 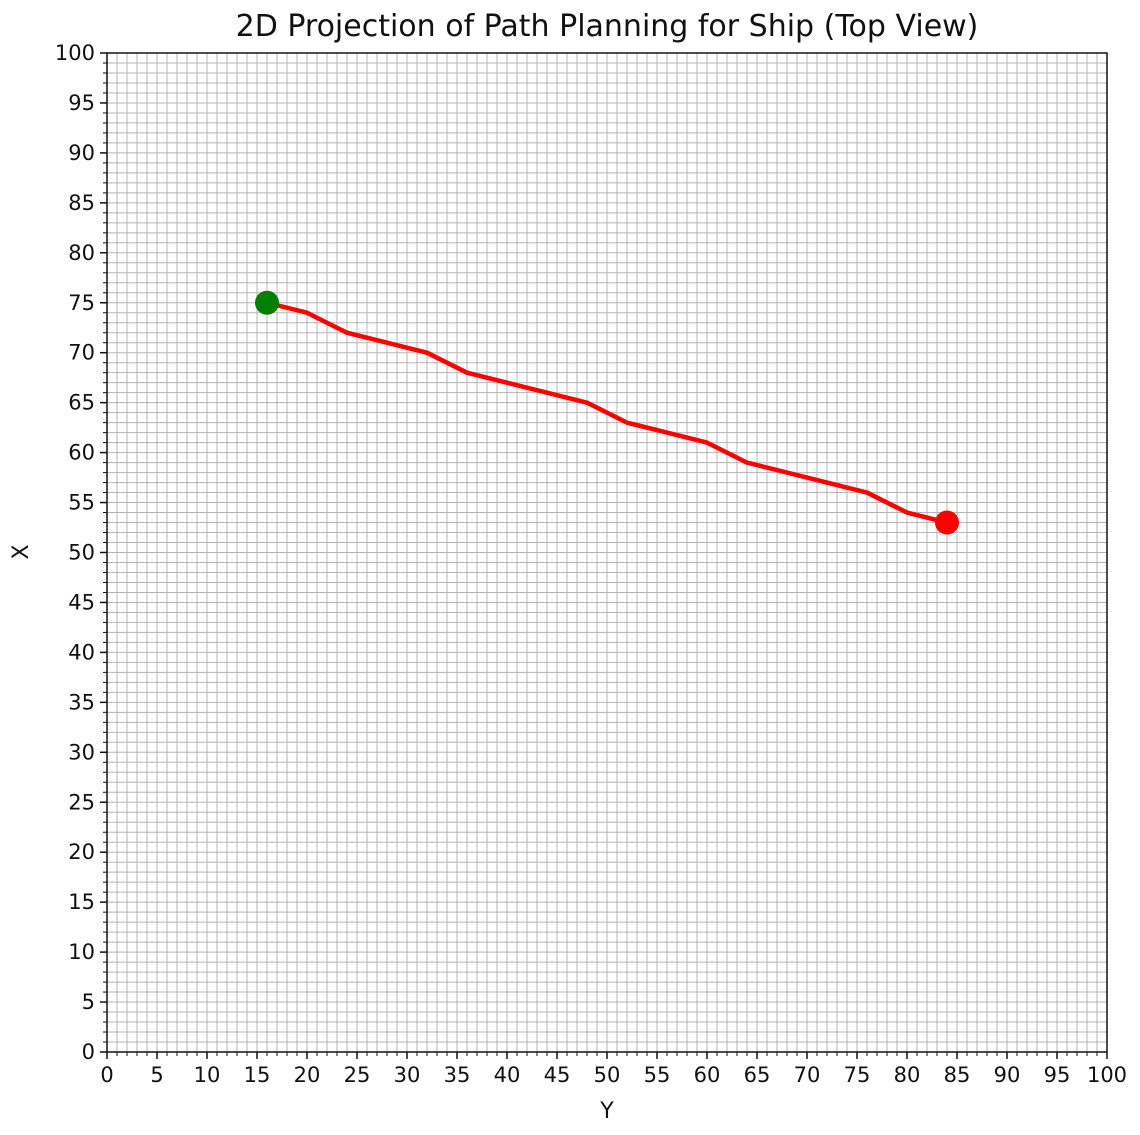 What do you see at coordinates (1057, 1075) in the screenshot?
I see `x-tick-label: 95` at bounding box center [1057, 1075].